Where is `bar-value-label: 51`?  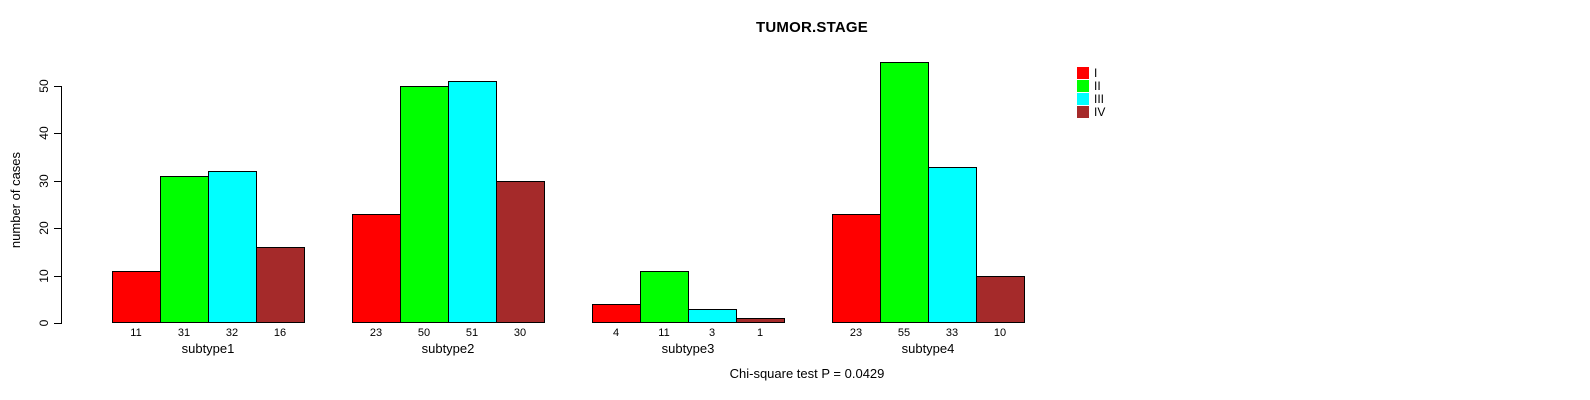 bar-value-label: 51 is located at coordinates (472, 333).